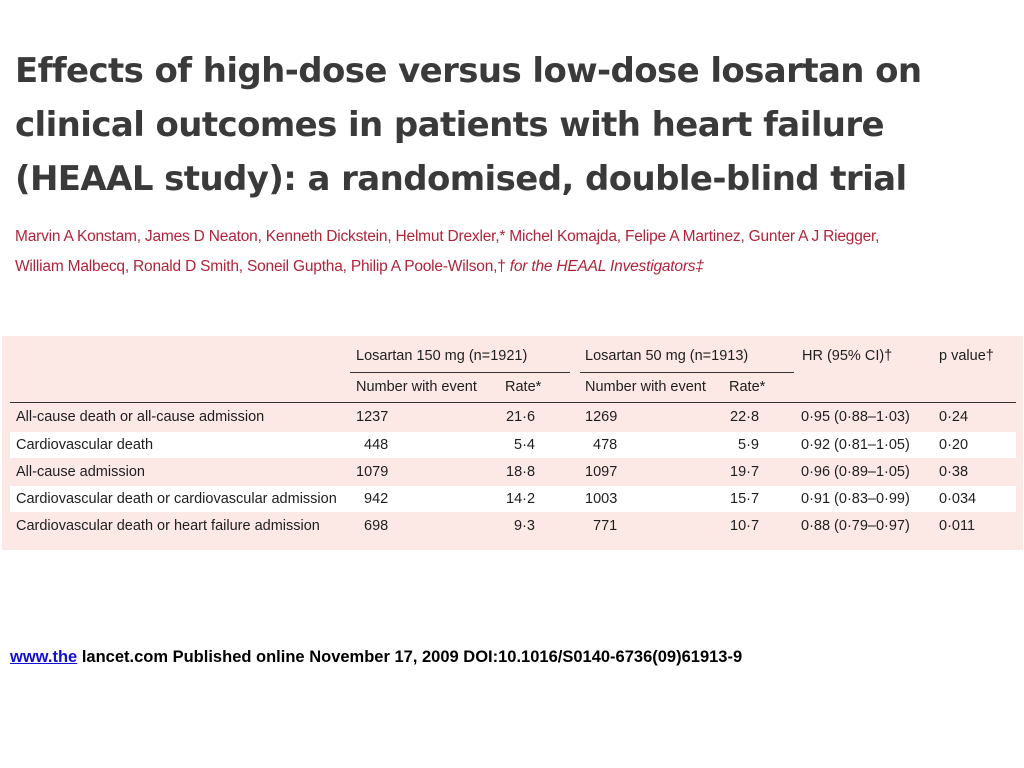  Describe the element at coordinates (372, 417) in the screenshot. I see `row-events-150: 1237` at that location.